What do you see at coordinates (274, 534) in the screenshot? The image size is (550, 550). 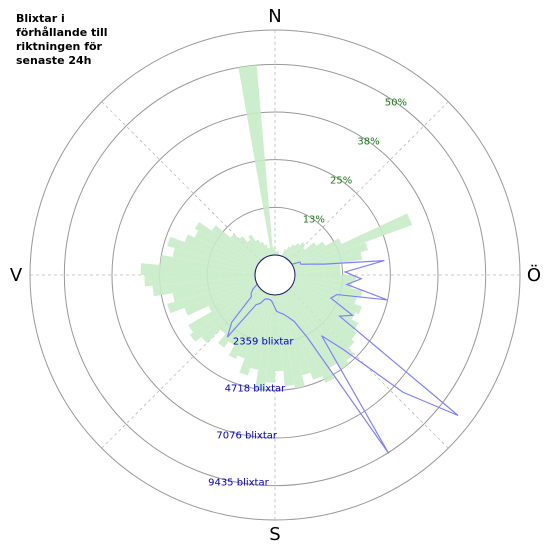 I see `direction-label: S` at bounding box center [274, 534].